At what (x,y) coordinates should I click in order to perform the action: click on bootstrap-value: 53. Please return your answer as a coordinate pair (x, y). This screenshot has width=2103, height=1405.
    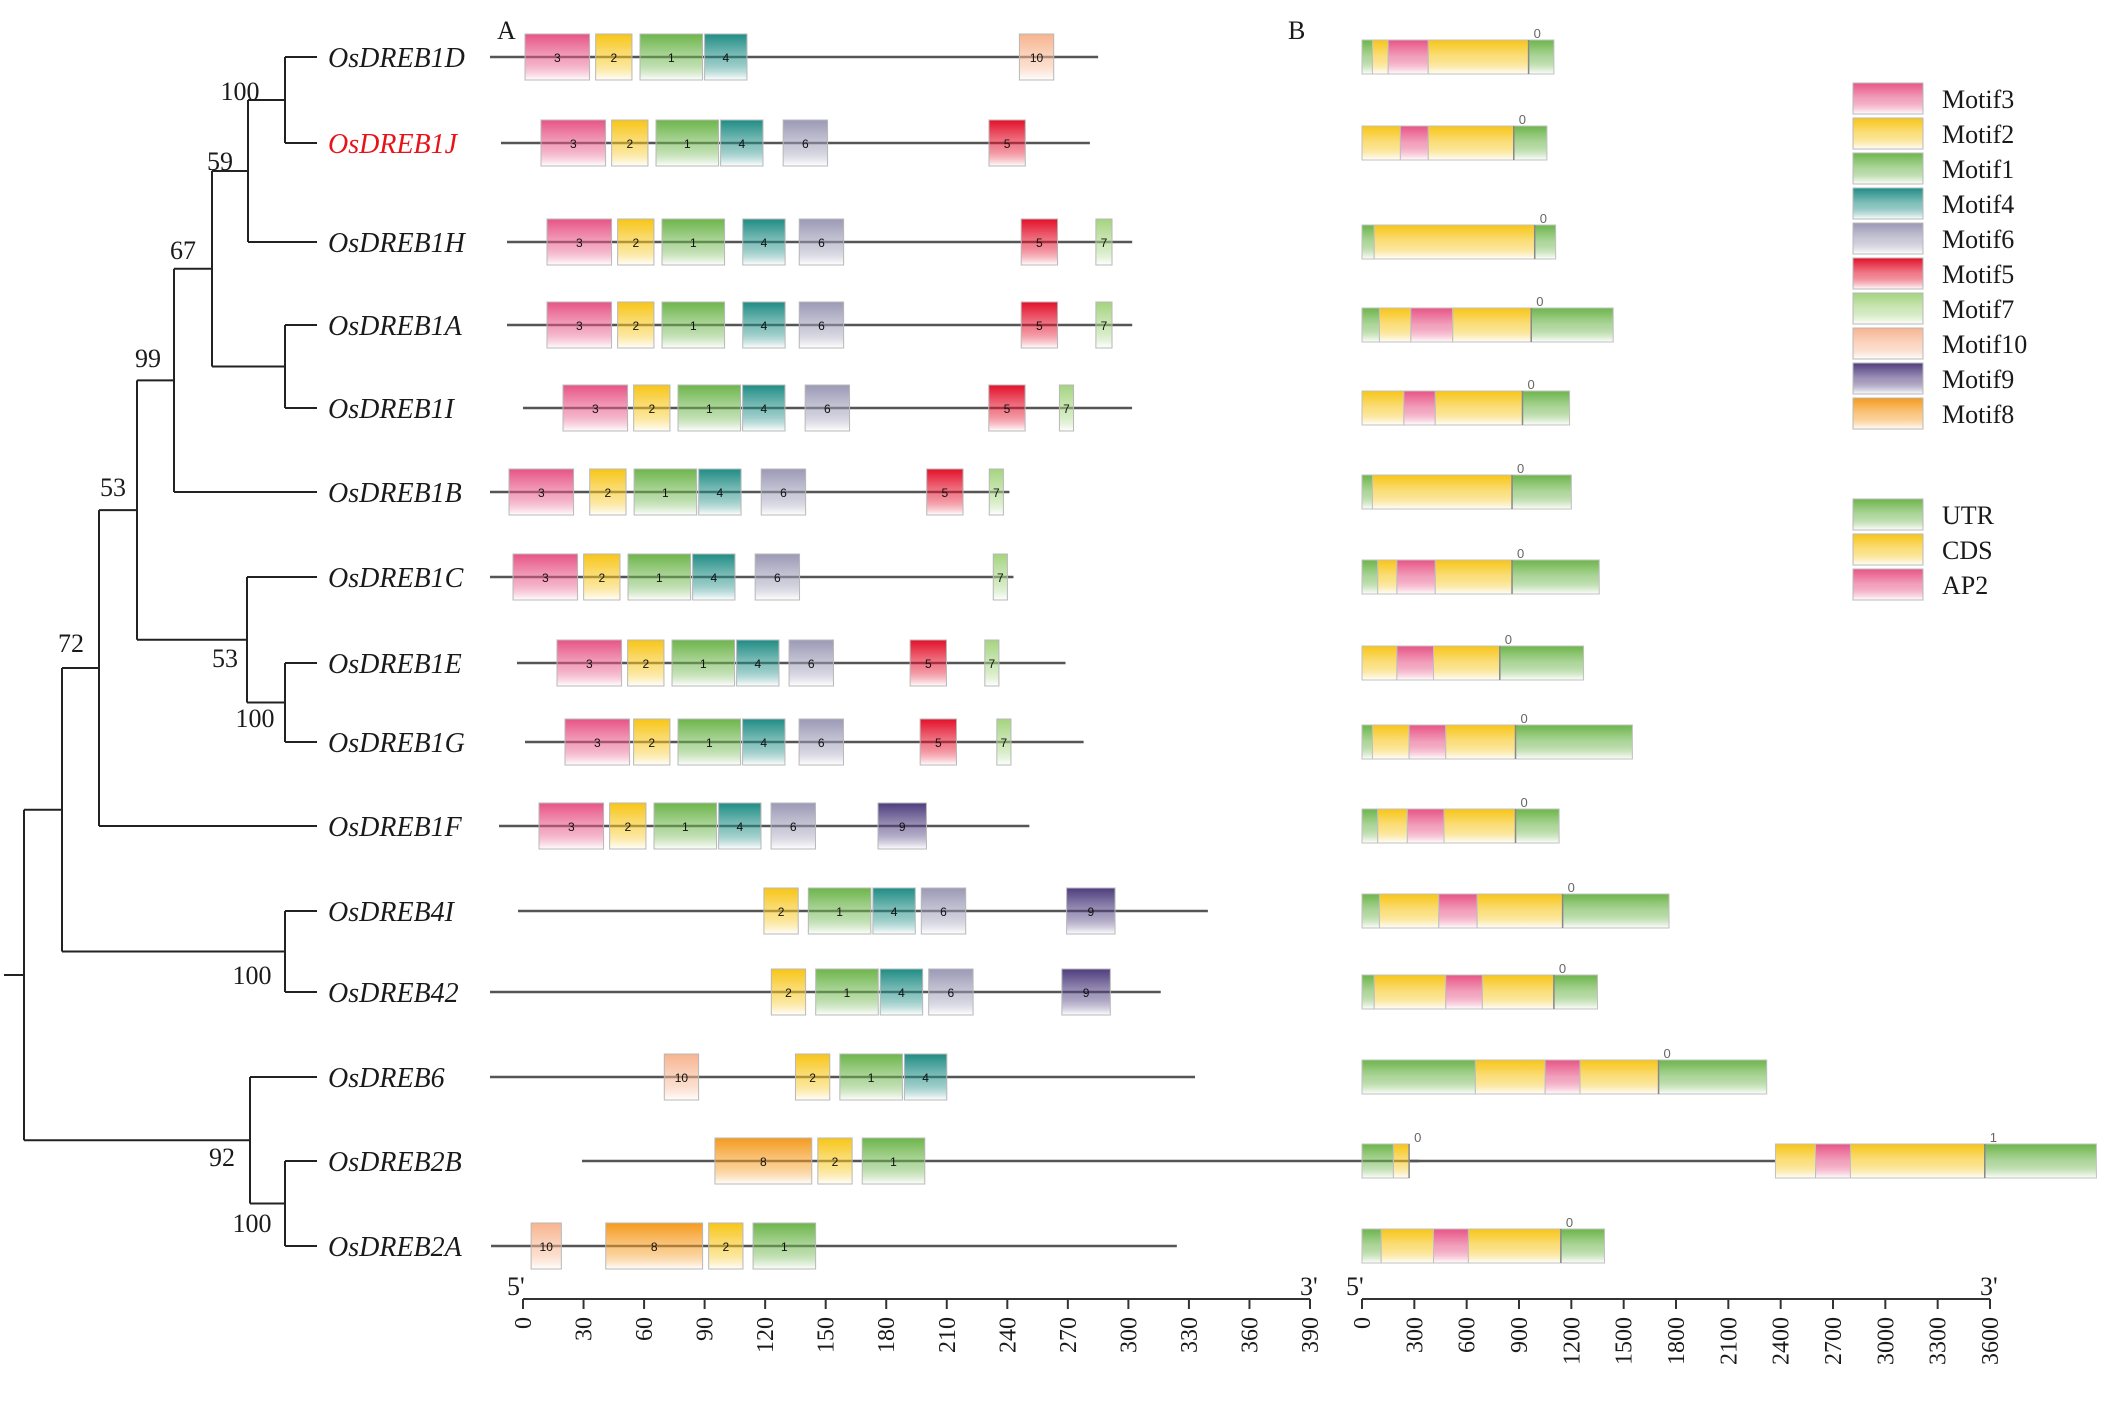
    Looking at the image, I should click on (225, 658).